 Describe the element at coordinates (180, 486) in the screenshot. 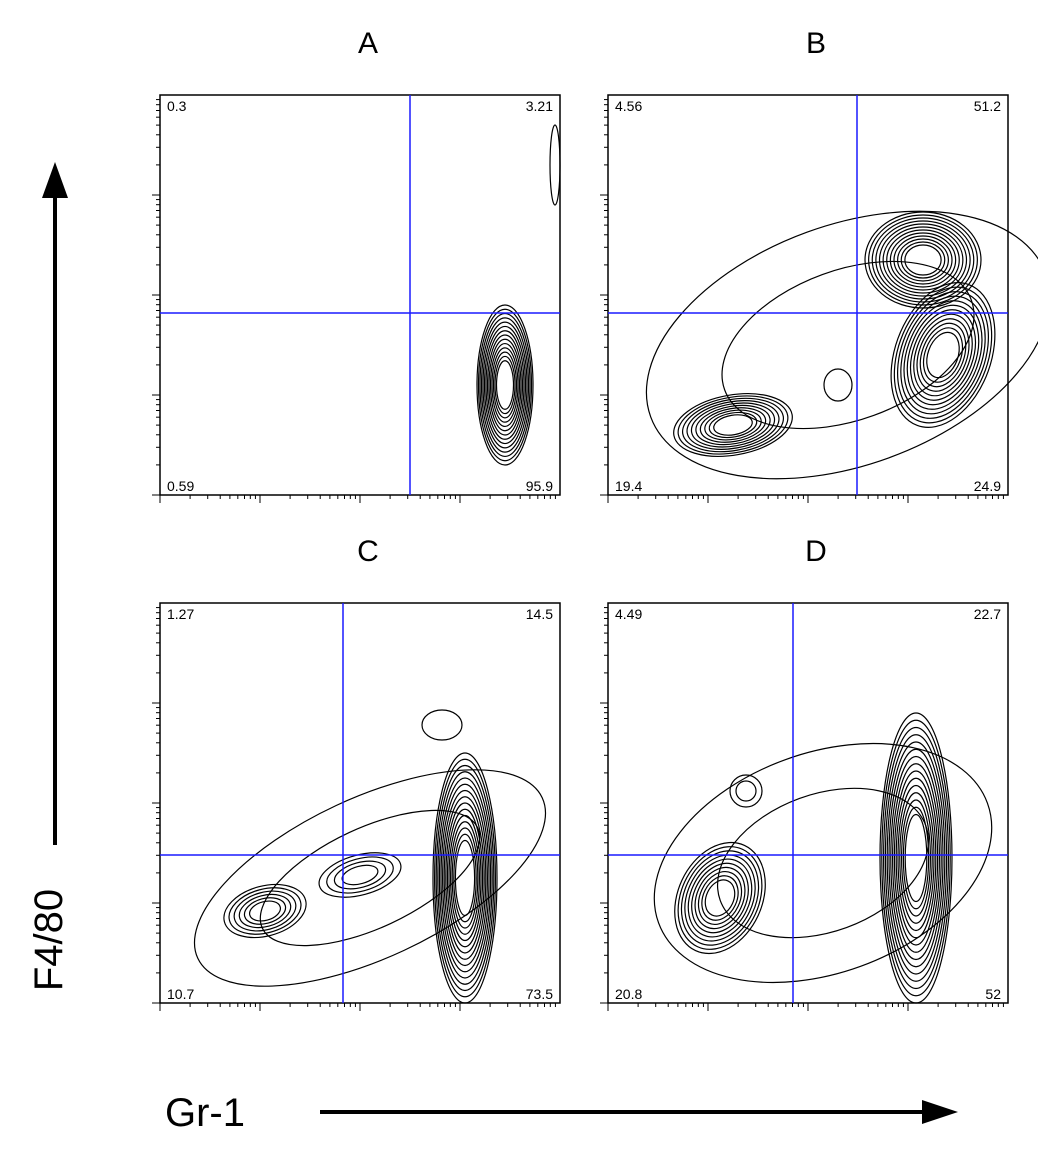

I see `quadrant-label: 0.59` at that location.